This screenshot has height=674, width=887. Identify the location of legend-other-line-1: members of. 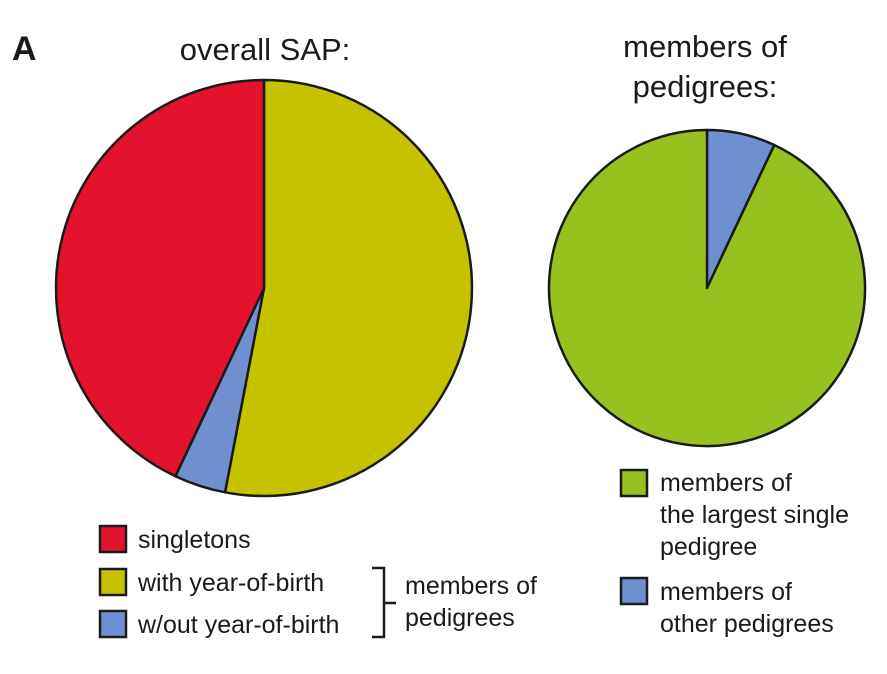
(726, 592).